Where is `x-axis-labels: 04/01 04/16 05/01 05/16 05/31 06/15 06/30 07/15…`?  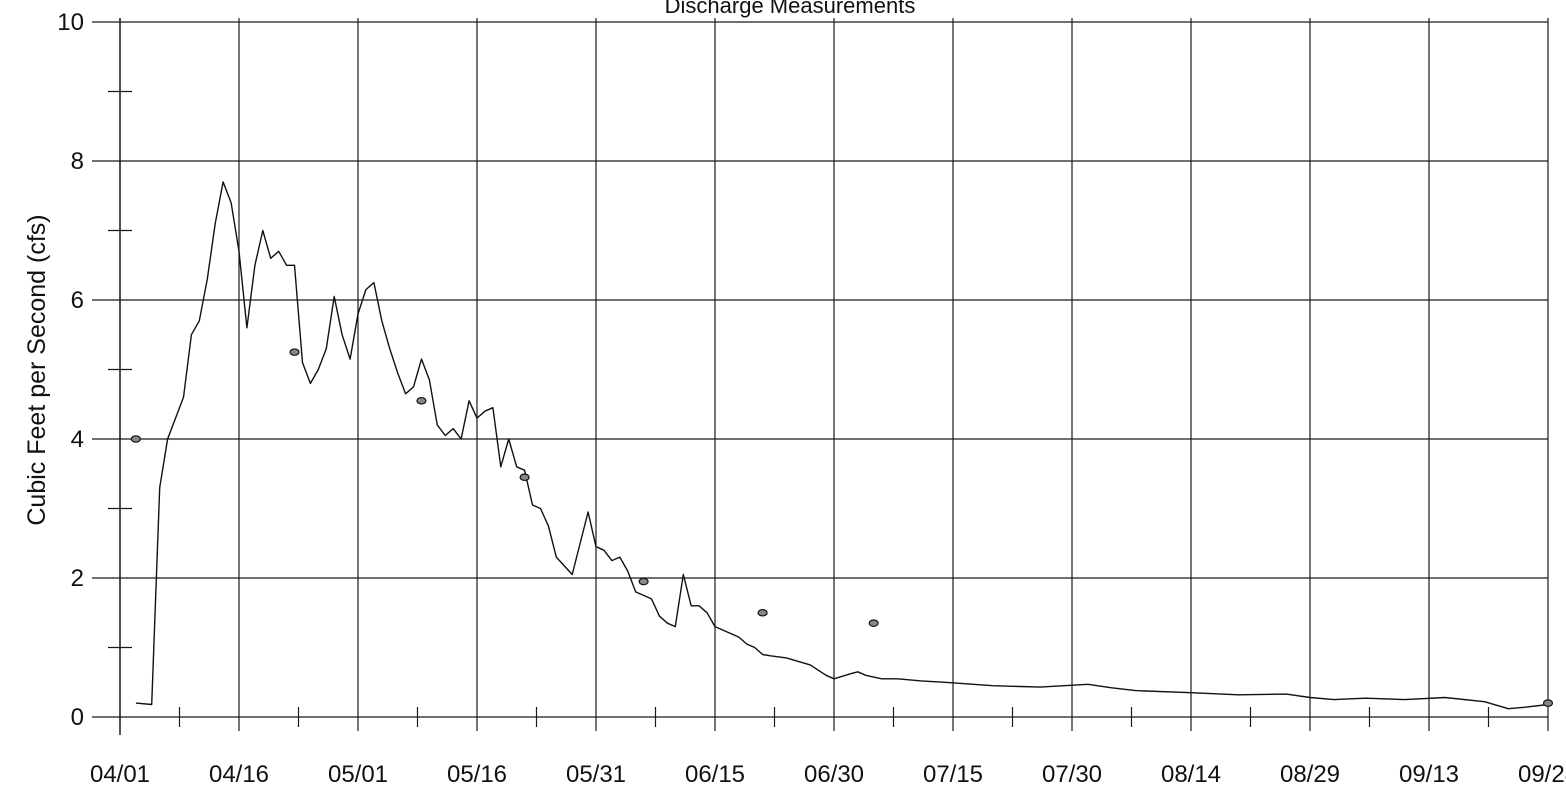
x-axis-labels: 04/01 04/16 05/01 05/16 05/31 06/15 06/30 07/15… is located at coordinates (828, 774).